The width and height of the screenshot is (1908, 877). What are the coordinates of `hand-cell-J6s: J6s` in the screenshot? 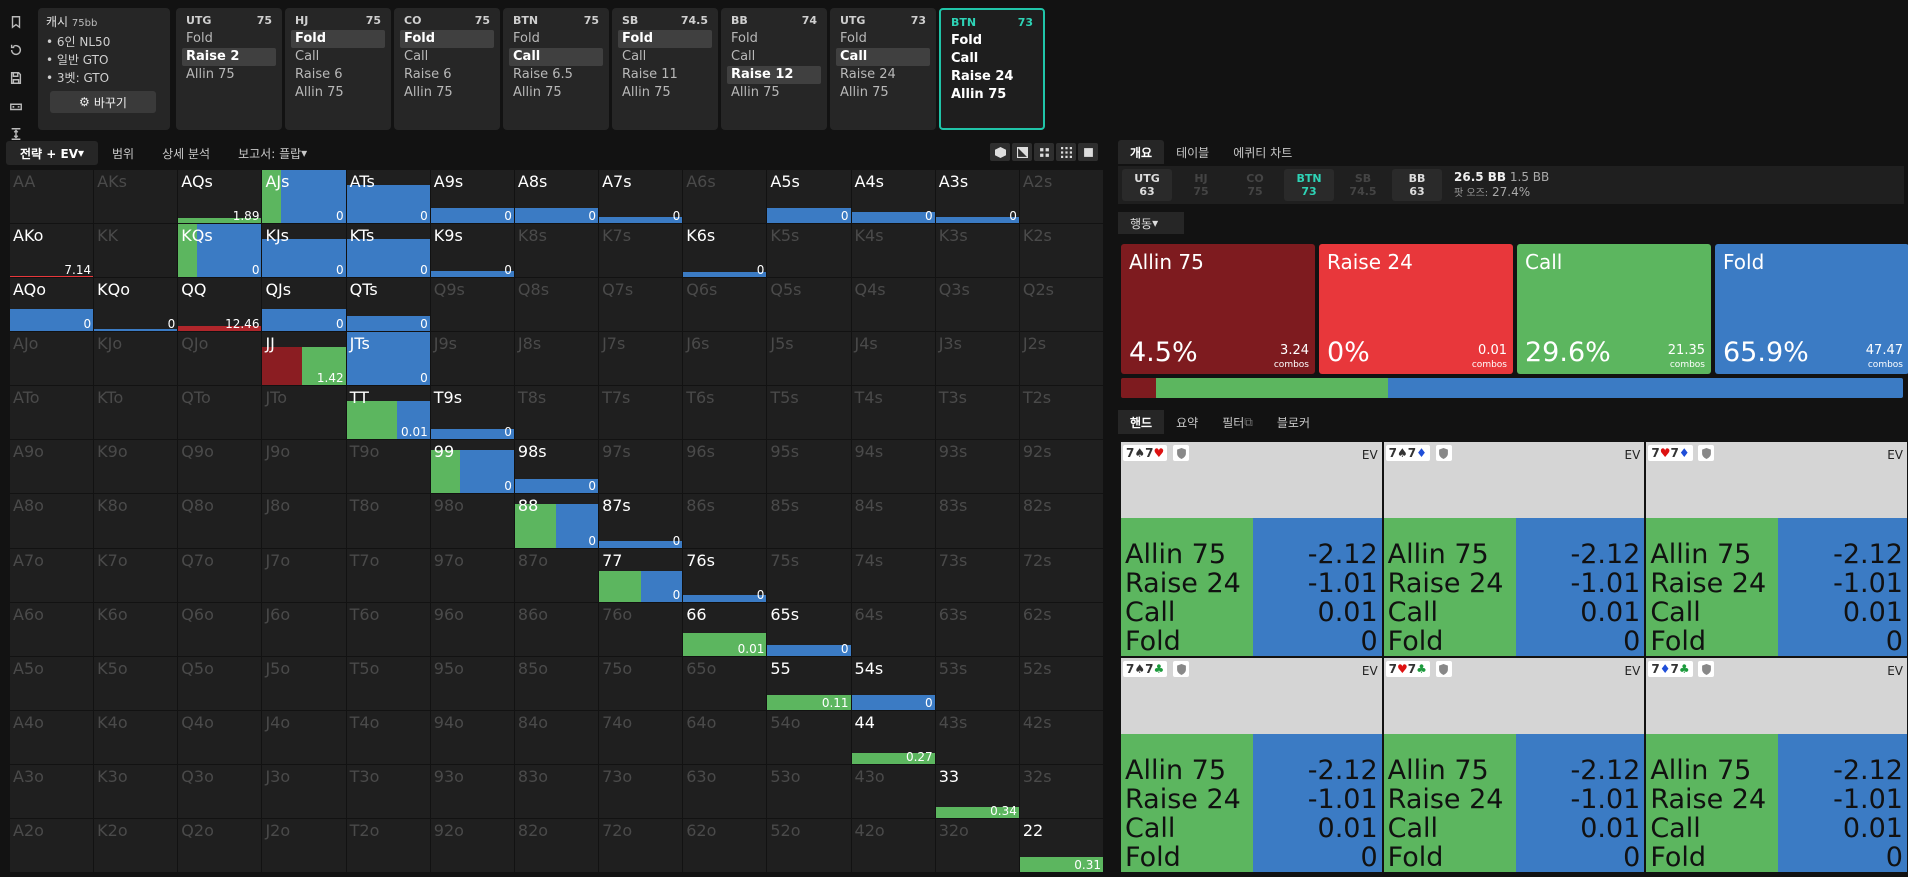 It's located at (725, 359).